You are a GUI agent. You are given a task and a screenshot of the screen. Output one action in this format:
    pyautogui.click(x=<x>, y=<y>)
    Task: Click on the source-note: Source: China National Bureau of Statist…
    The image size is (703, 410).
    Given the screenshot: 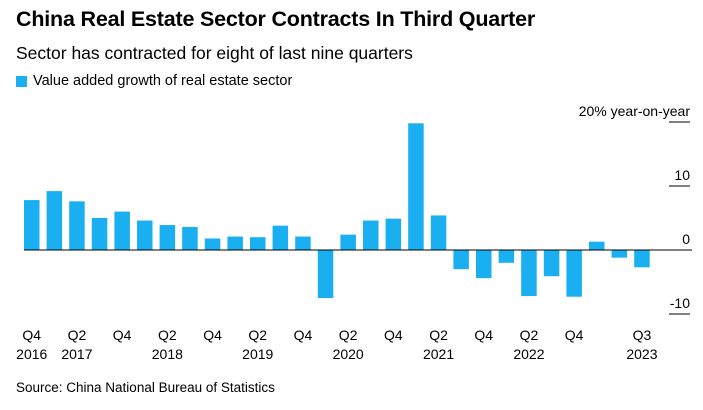 What is the action you would take?
    pyautogui.click(x=145, y=387)
    